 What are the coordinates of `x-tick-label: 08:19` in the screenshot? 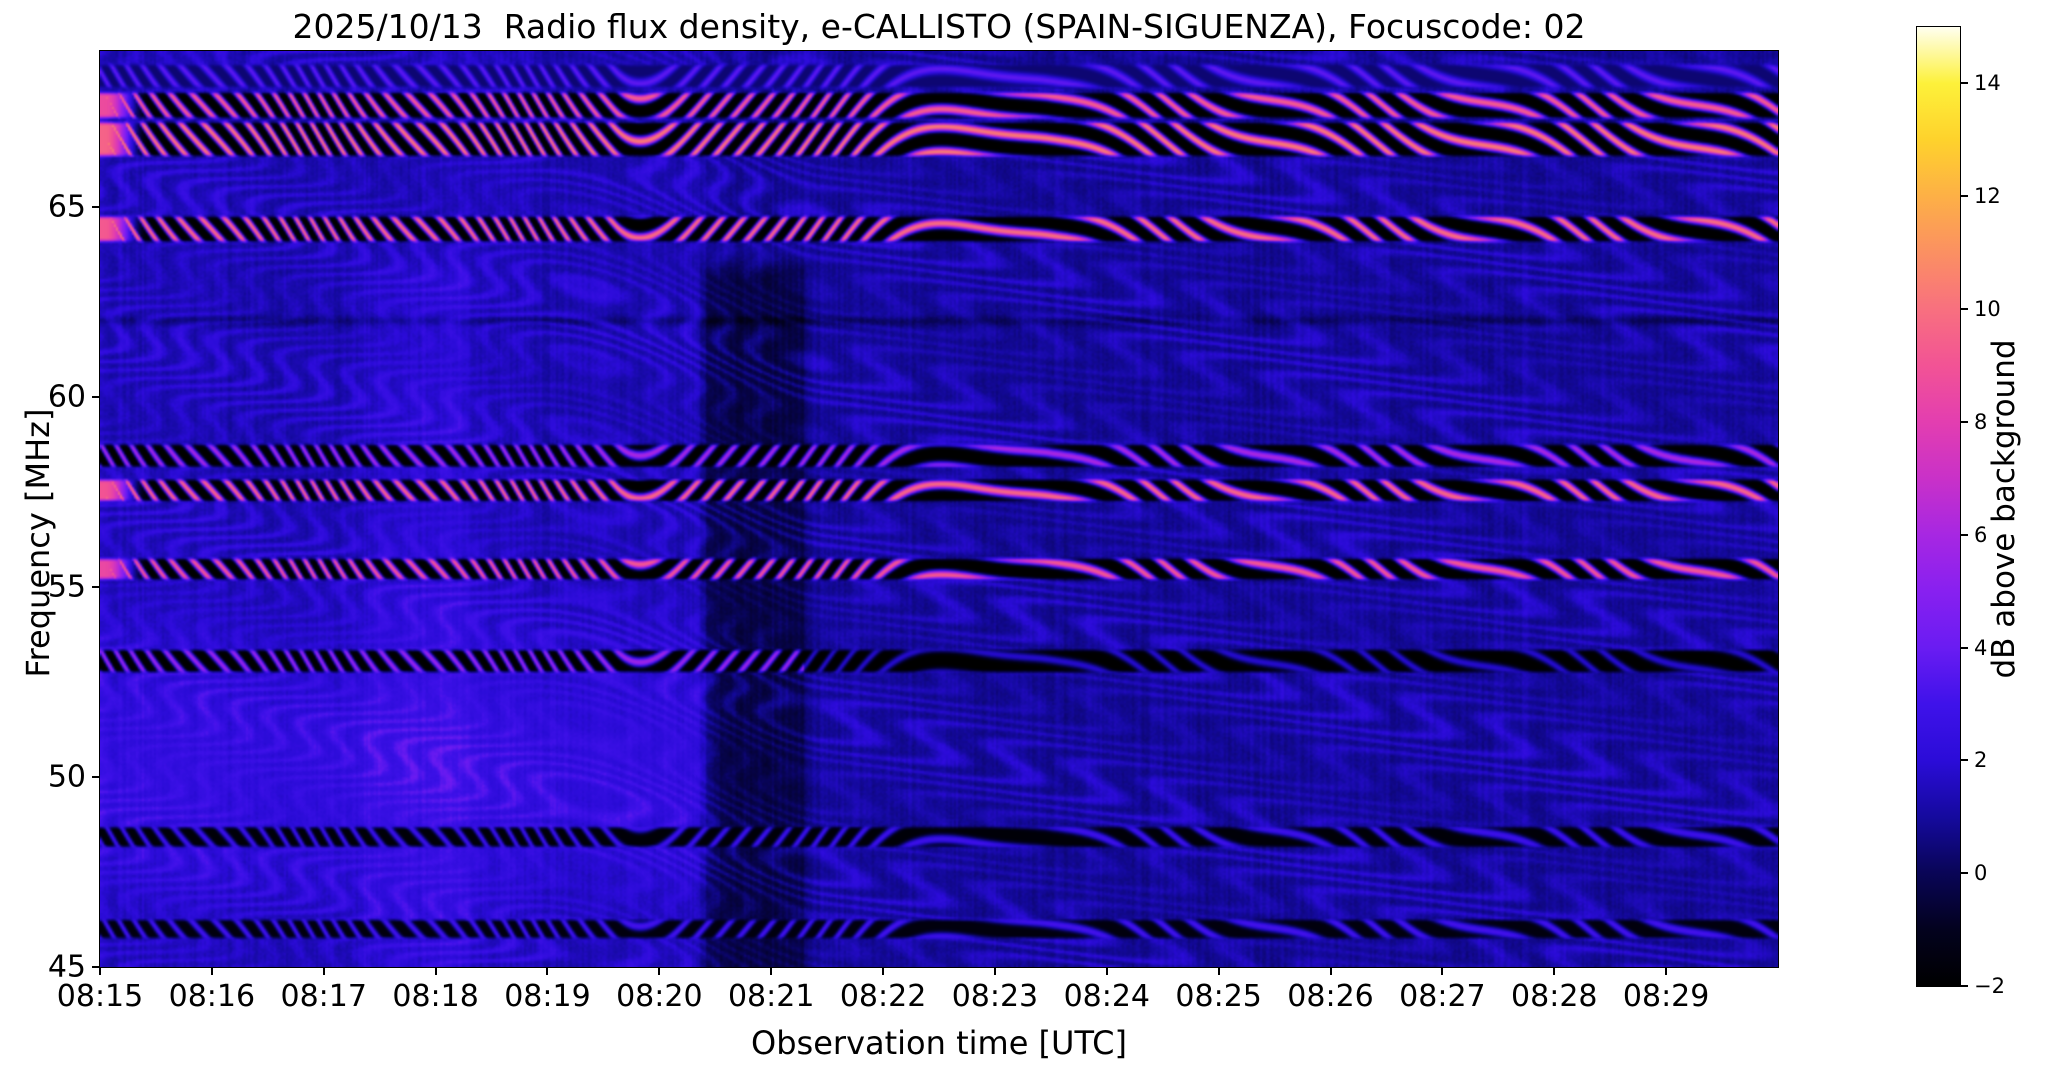 It's located at (547, 996).